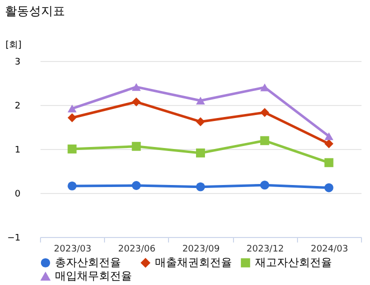 The height and width of the screenshot is (285, 370). What do you see at coordinates (17, 107) in the screenshot?
I see `y-tick-label: 2` at bounding box center [17, 107].